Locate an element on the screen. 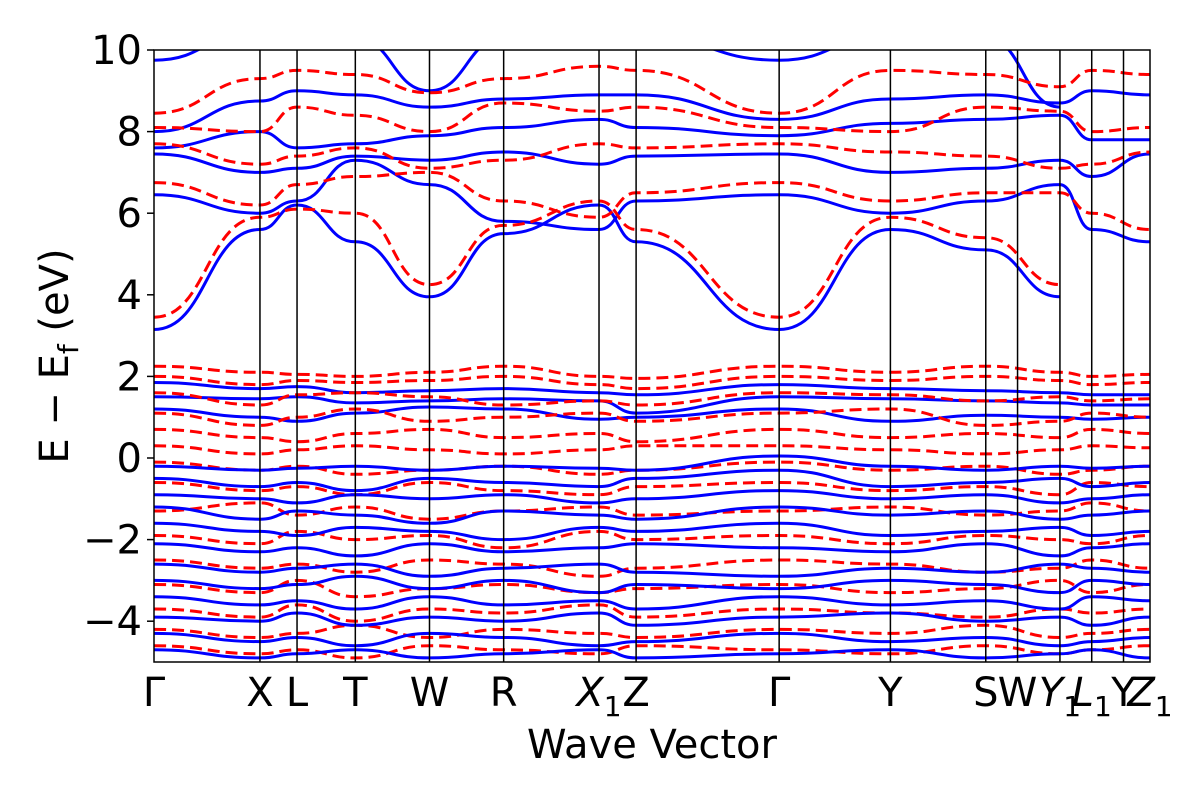  y-axis-label-sub: f is located at coordinates (68, 348).